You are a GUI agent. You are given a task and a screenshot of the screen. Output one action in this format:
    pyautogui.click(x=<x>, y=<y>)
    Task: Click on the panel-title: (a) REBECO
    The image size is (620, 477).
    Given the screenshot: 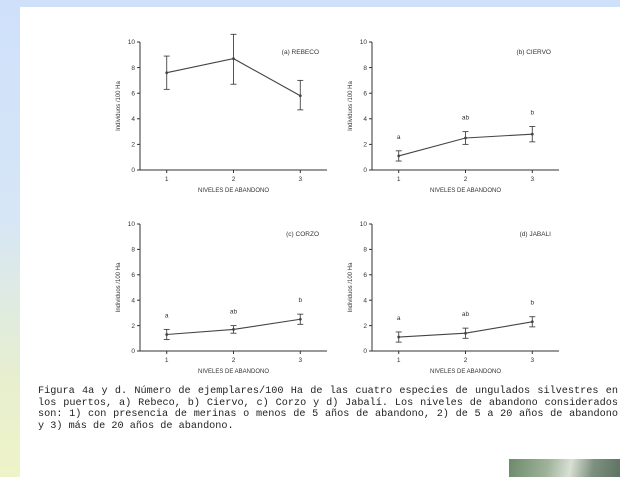 What is the action you would take?
    pyautogui.click(x=300, y=52)
    